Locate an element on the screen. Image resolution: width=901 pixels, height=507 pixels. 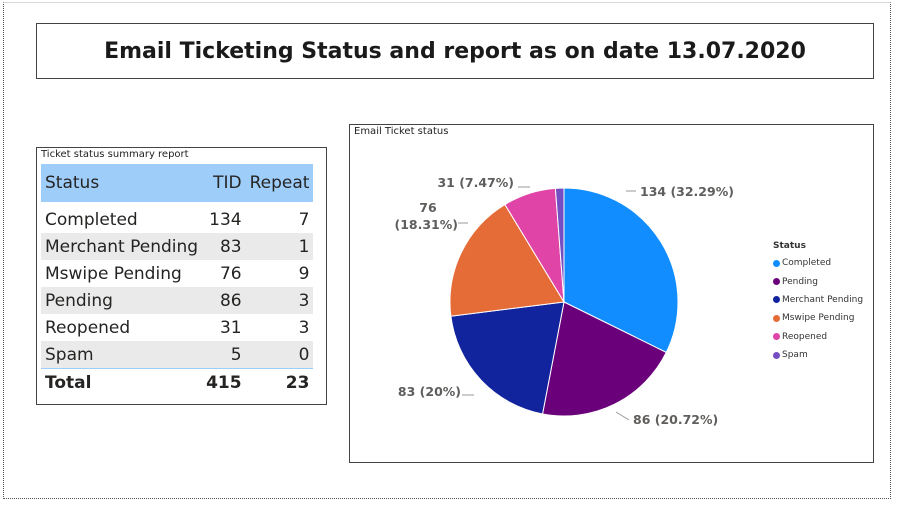
leader-line is located at coordinates (622, 416).